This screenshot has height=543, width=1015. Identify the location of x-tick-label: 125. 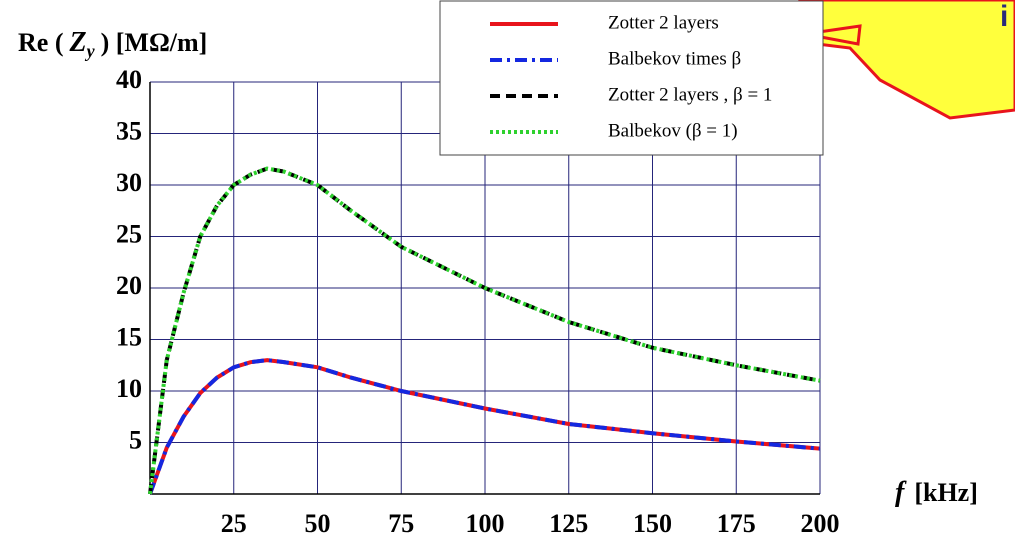
(568, 523).